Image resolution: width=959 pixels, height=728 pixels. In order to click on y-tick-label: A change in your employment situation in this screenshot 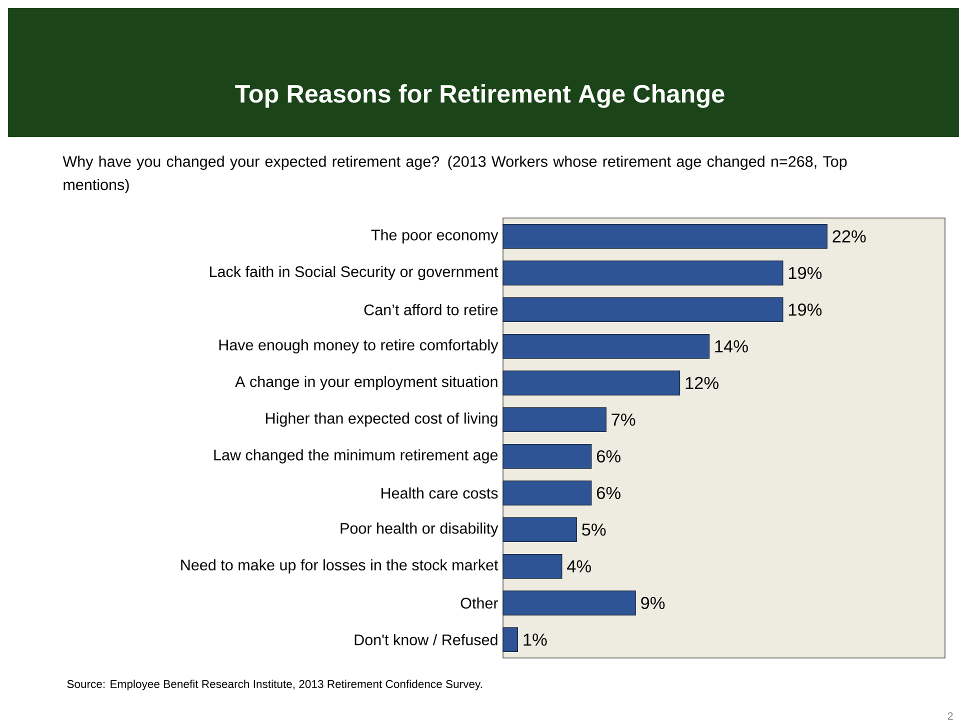, I will do `click(366, 383)`.